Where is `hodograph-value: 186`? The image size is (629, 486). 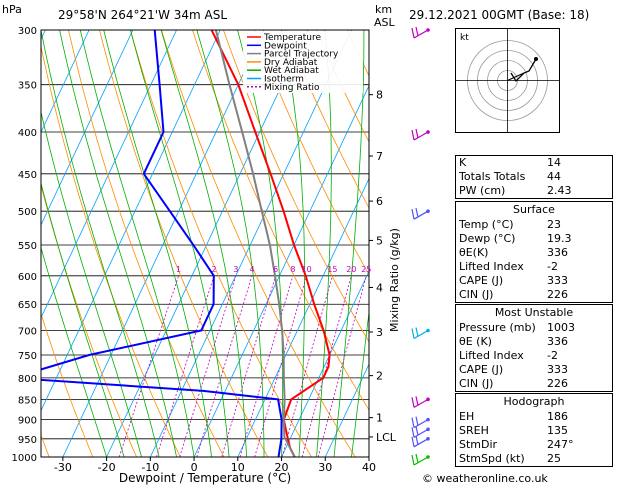
hodograph-value: 186 is located at coordinates (557, 416).